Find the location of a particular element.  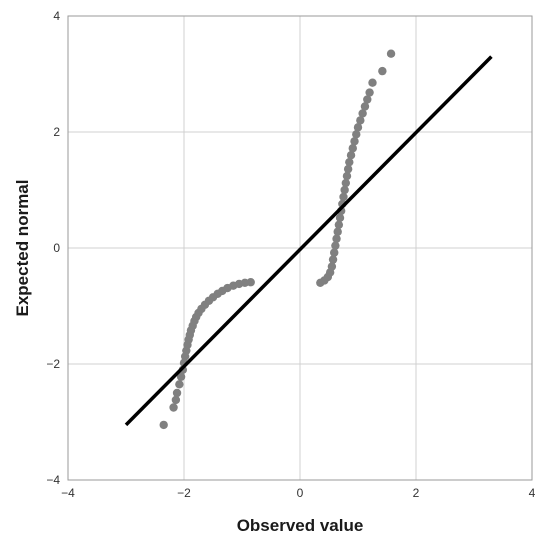

x-tick-label: 2 is located at coordinates (416, 493).